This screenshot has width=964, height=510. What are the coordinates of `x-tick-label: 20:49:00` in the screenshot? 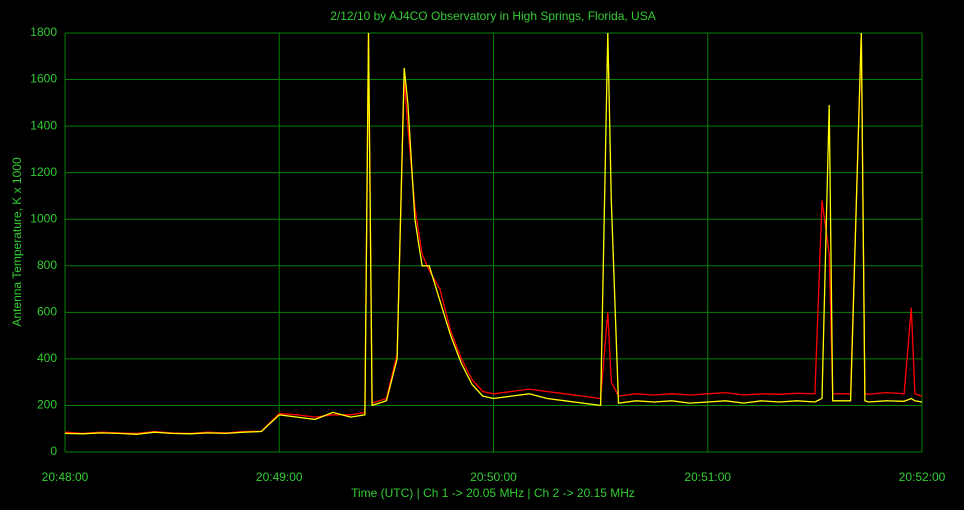 It's located at (279, 477).